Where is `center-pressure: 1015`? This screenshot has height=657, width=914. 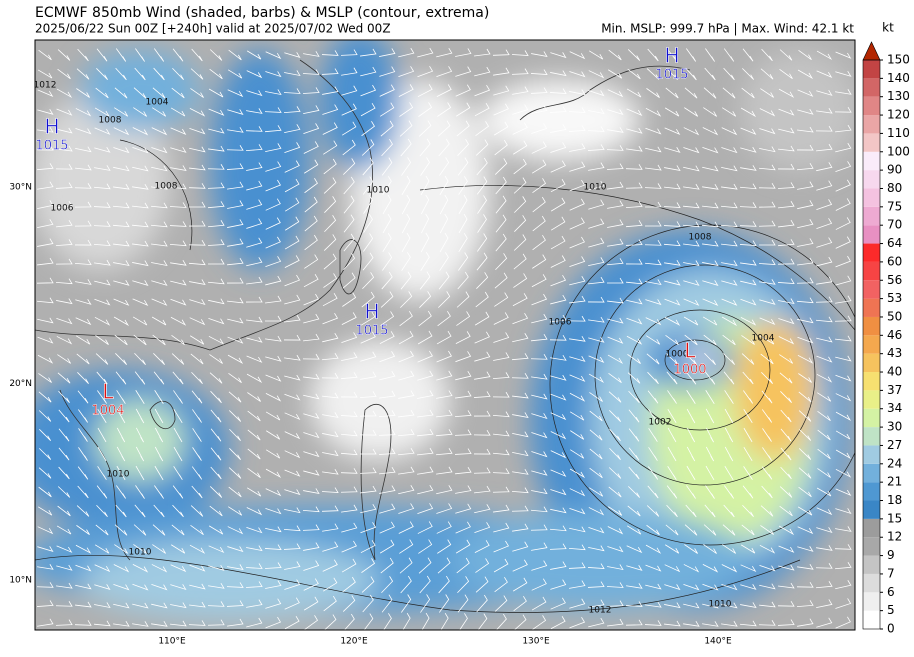 center-pressure: 1015 is located at coordinates (51, 146).